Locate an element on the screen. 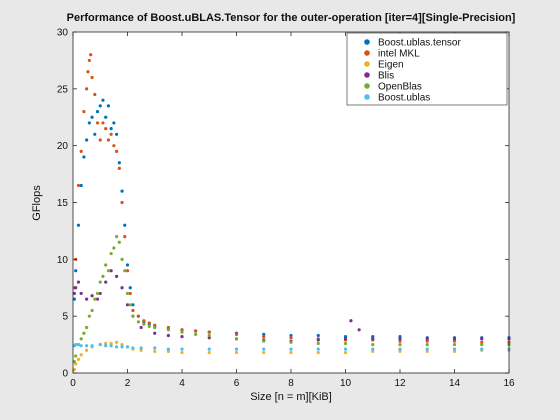 This screenshot has height=420, width=560. x-tick-label: 14 is located at coordinates (455, 383).